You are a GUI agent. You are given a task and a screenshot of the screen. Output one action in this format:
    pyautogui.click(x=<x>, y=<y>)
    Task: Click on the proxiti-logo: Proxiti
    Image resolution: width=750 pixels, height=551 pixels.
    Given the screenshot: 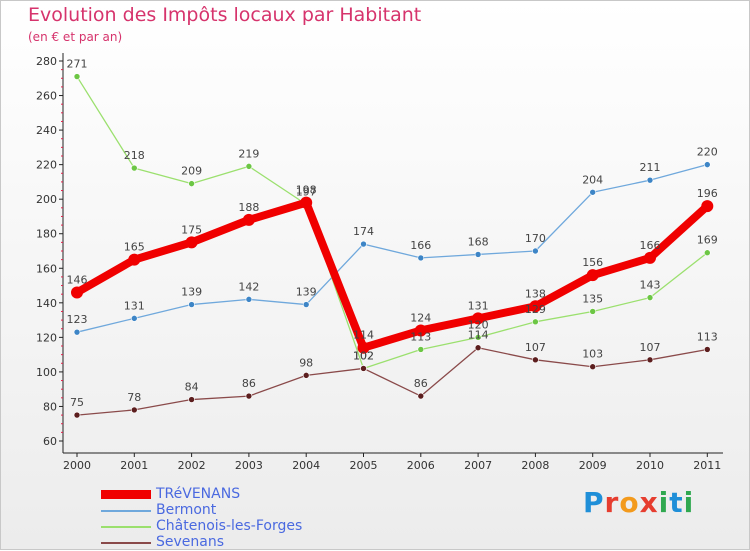 What is the action you would take?
    pyautogui.click(x=638, y=502)
    